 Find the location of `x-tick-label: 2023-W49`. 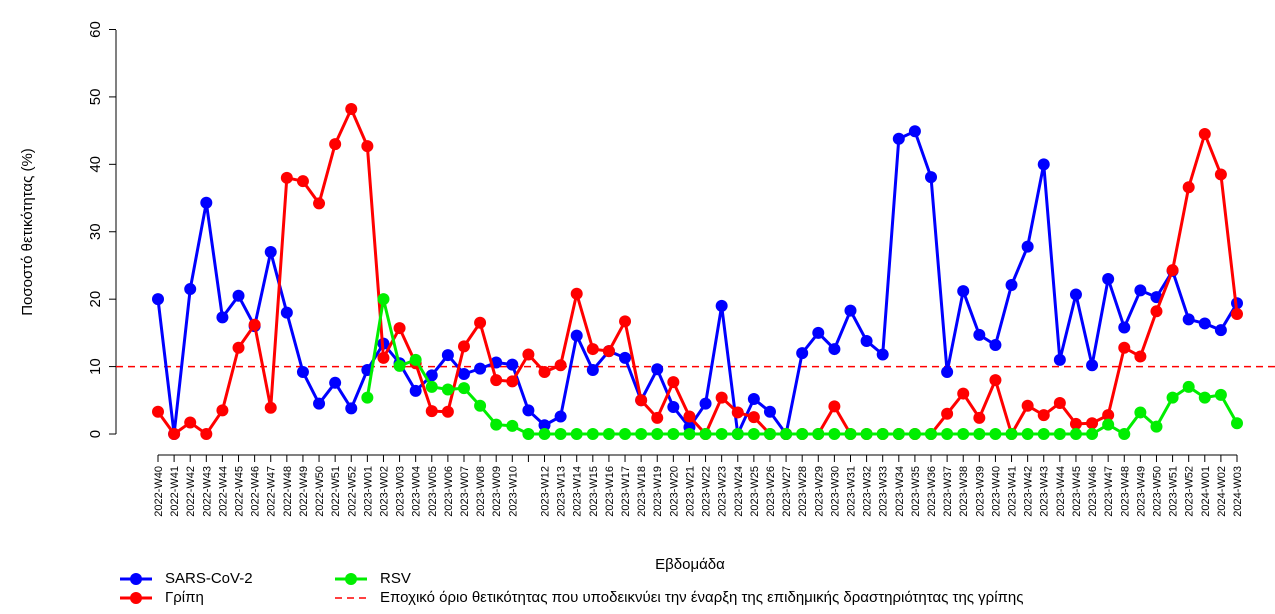

x-tick-label: 2023-W49 is located at coordinates (1141, 491).